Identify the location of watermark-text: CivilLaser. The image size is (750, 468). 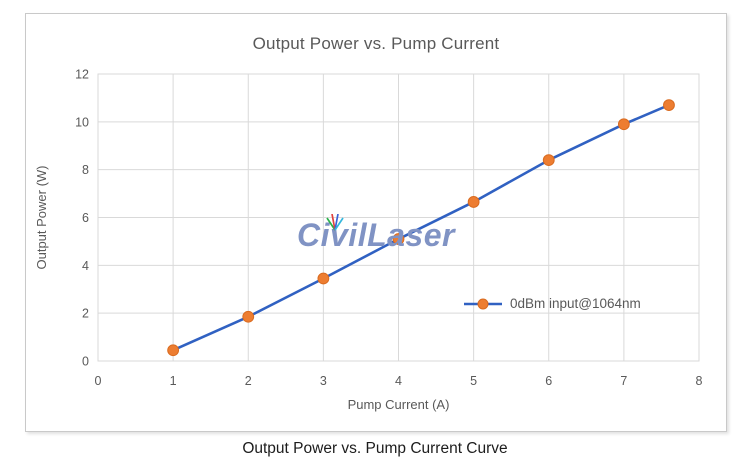
(376, 235).